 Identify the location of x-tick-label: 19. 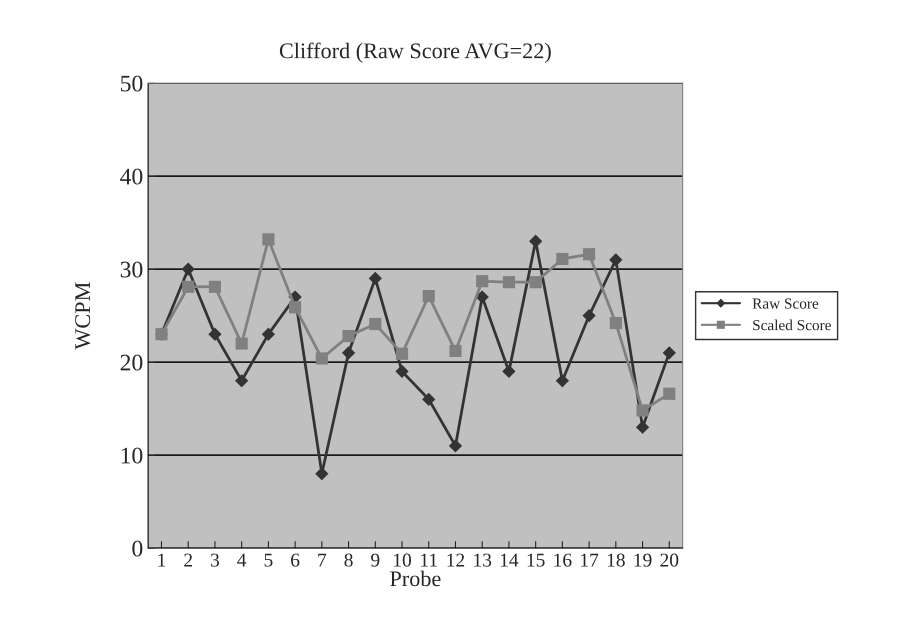
(643, 560).